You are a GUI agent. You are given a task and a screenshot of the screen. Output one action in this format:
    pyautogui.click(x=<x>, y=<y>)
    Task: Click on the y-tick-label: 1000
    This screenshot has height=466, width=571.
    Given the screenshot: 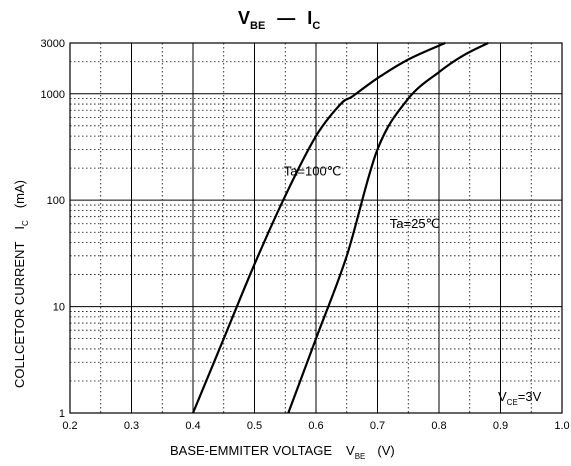 What is the action you would take?
    pyautogui.click(x=53, y=95)
    